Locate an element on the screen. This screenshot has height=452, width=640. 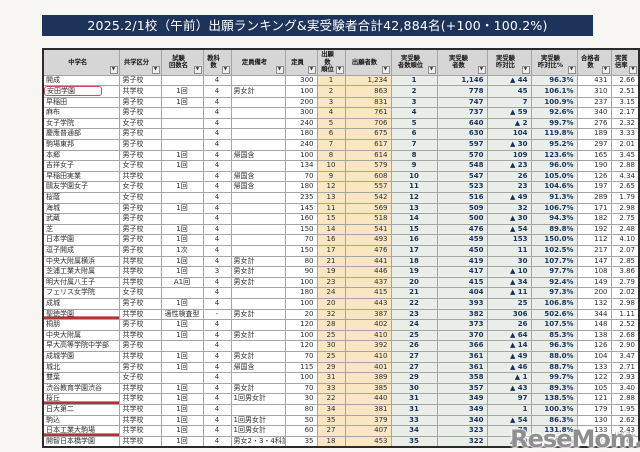
cell-capacity: 35 is located at coordinates (301, 441).